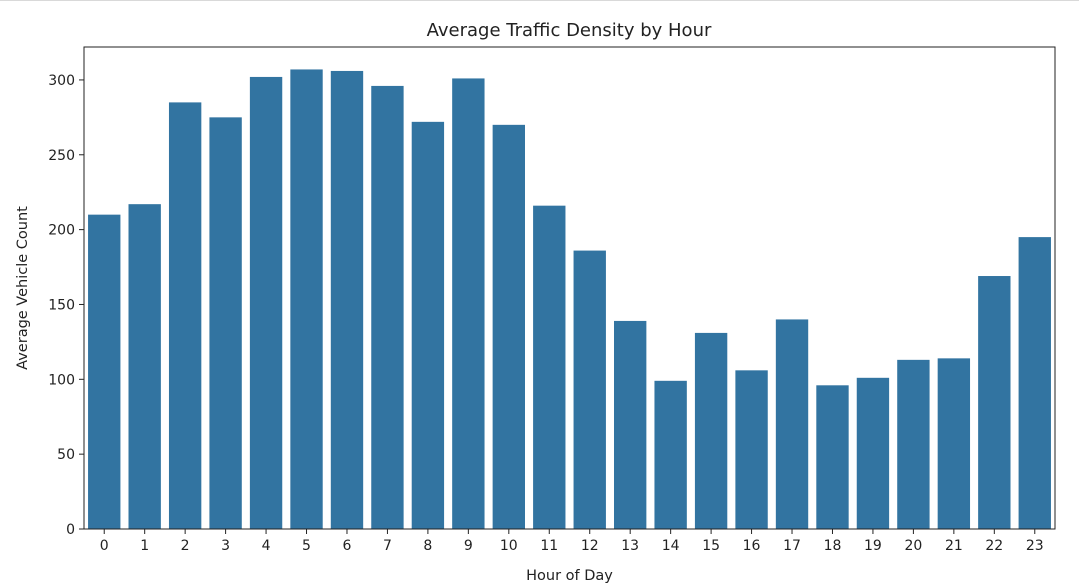 The width and height of the screenshot is (1079, 587). Describe the element at coordinates (61, 156) in the screenshot. I see `y-tick-label: 250` at that location.